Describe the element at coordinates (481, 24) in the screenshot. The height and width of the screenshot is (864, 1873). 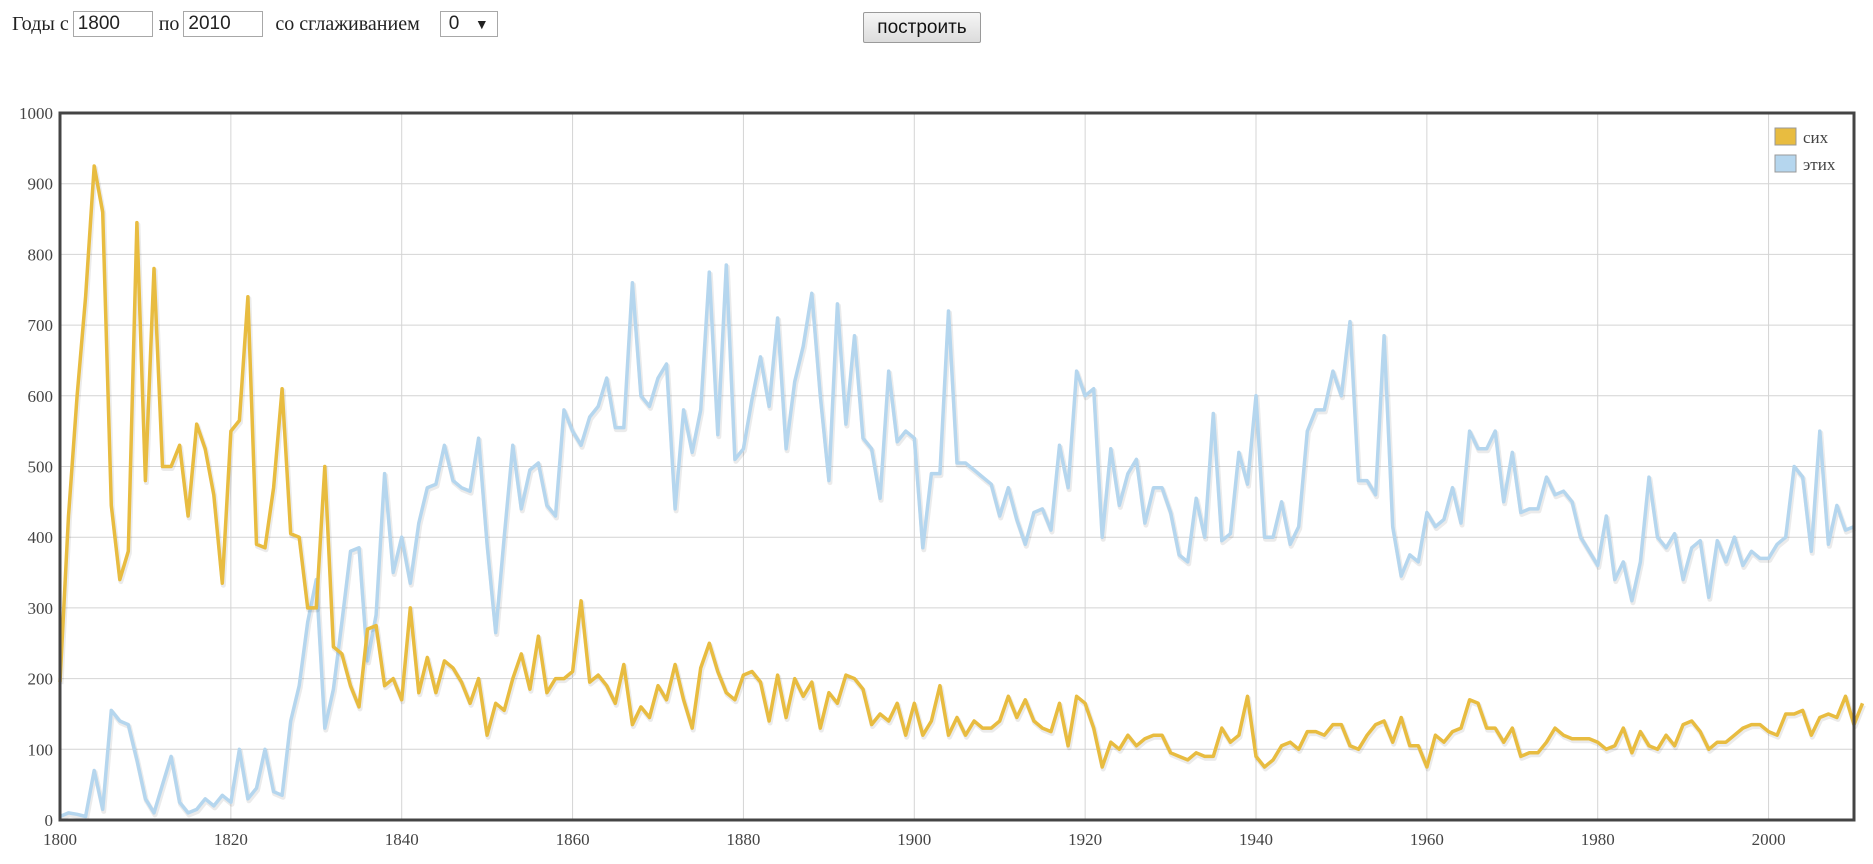
I see `chevron-down-icon: ▼` at that location.